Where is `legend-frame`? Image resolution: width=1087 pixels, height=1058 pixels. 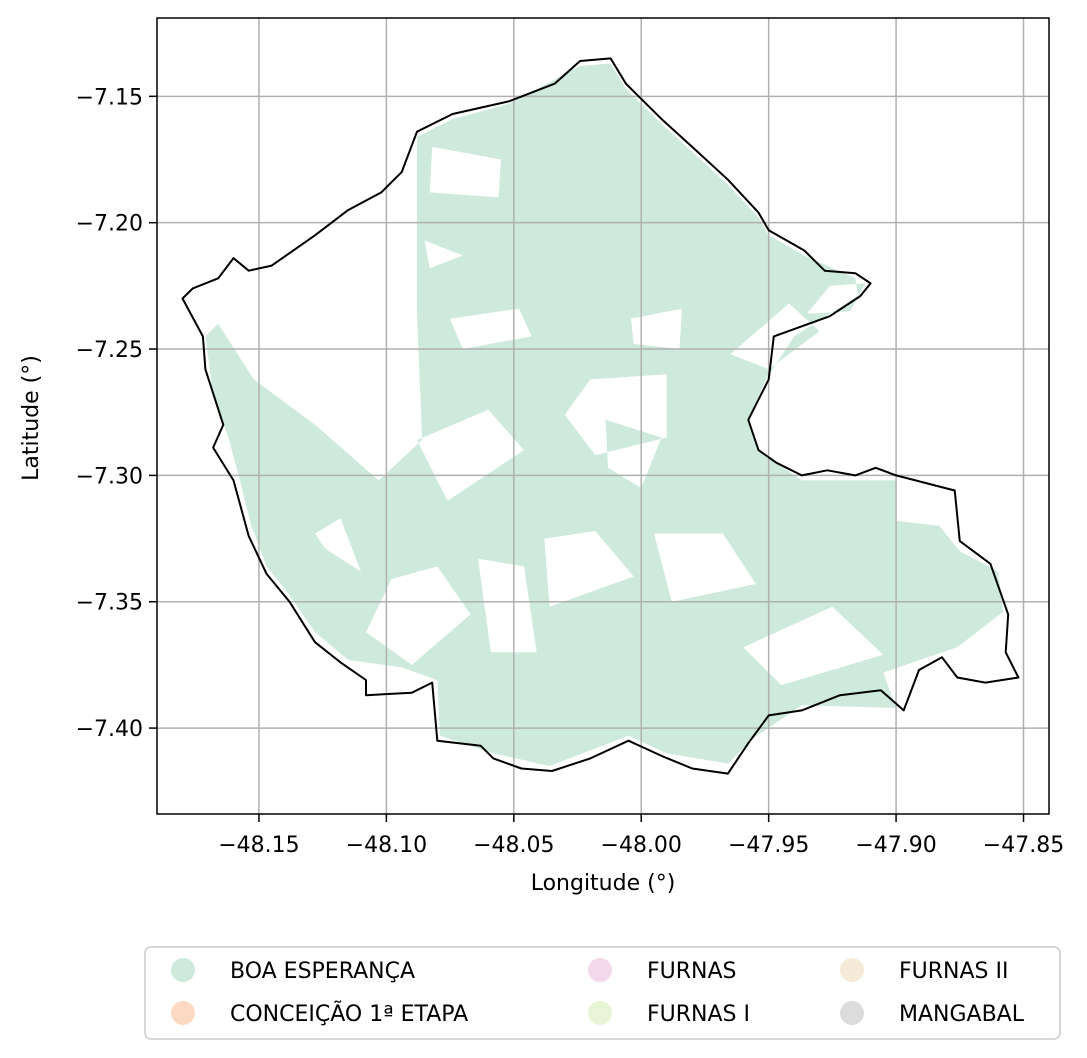
legend-frame is located at coordinates (602, 993).